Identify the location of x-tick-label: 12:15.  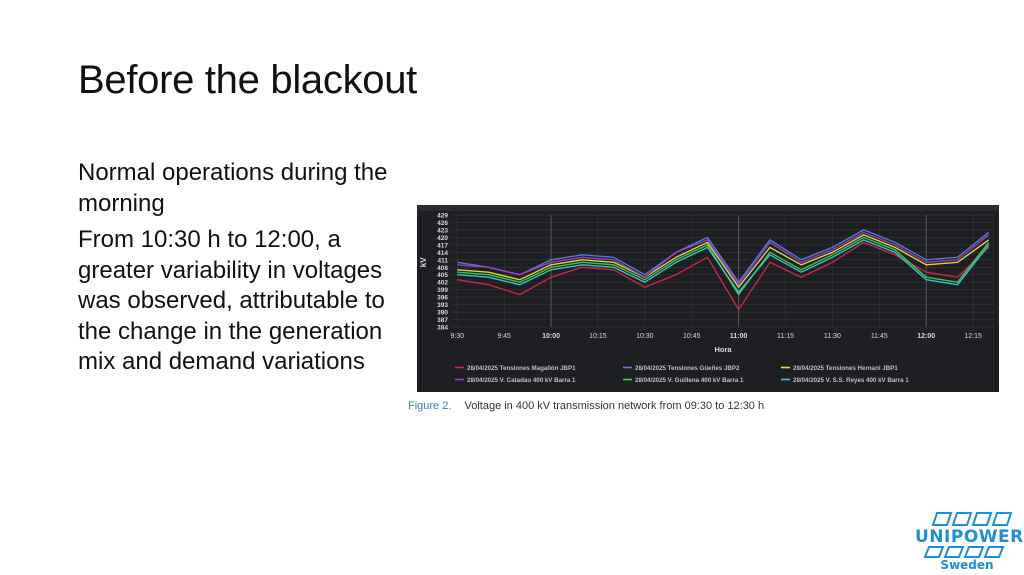
(973, 336).